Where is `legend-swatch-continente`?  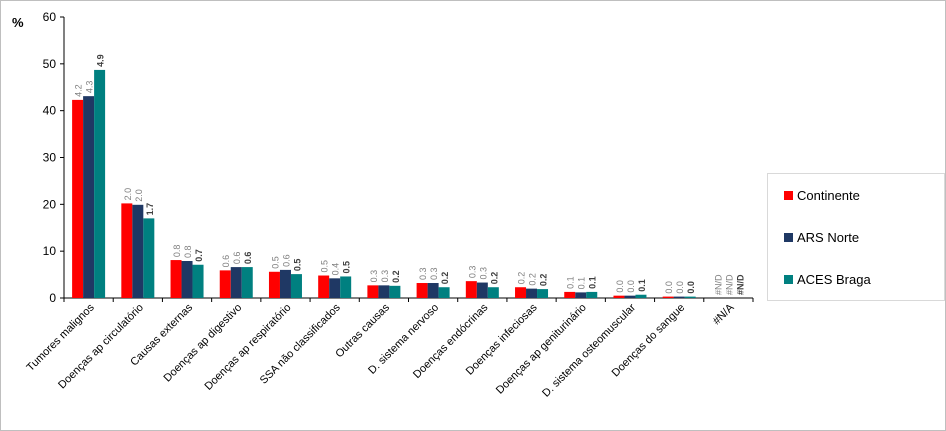 legend-swatch-continente is located at coordinates (788, 195).